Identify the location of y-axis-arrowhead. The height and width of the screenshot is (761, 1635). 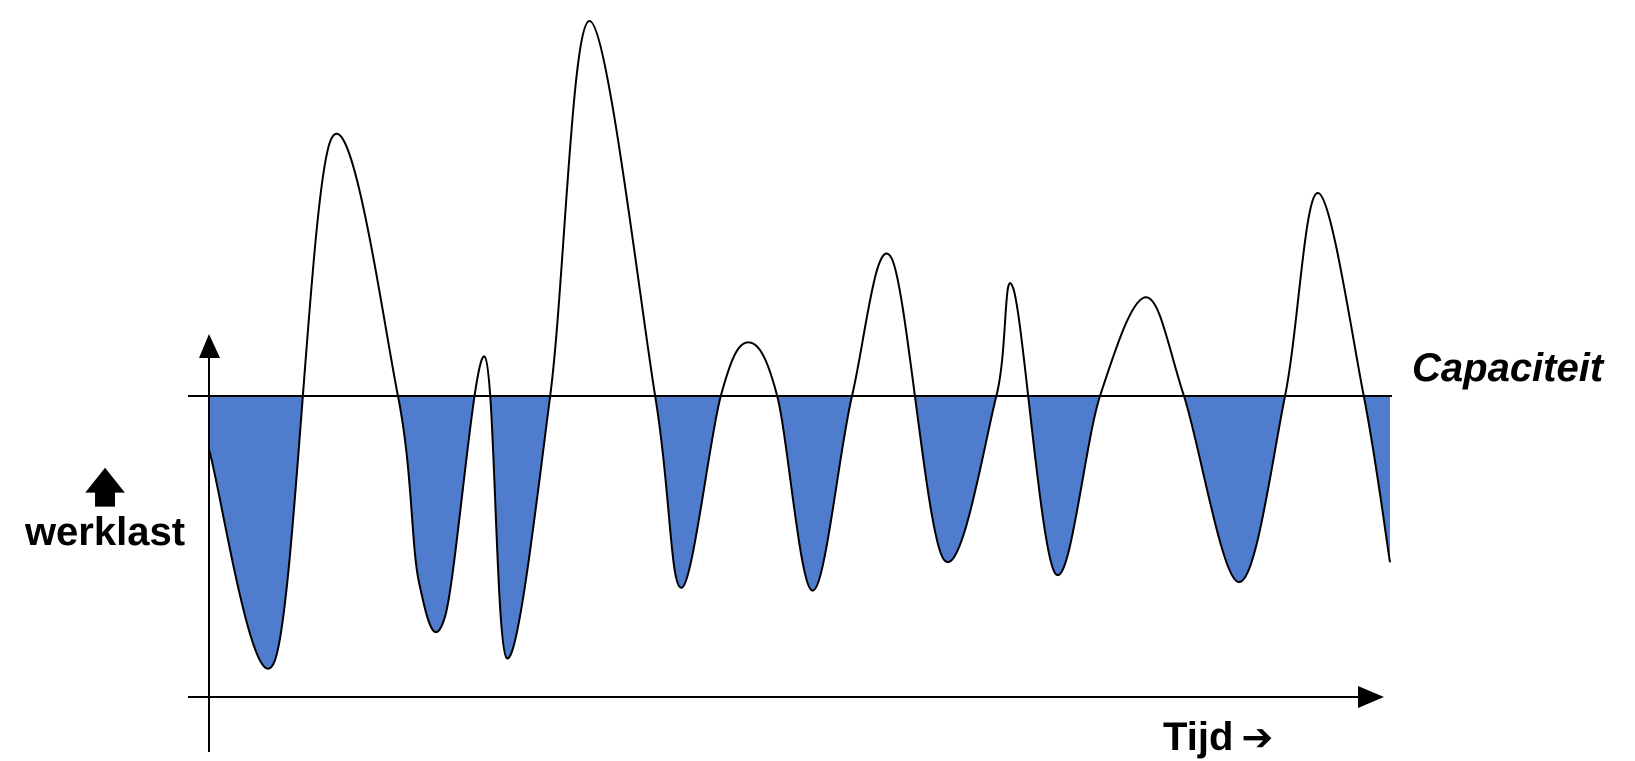
(209, 346).